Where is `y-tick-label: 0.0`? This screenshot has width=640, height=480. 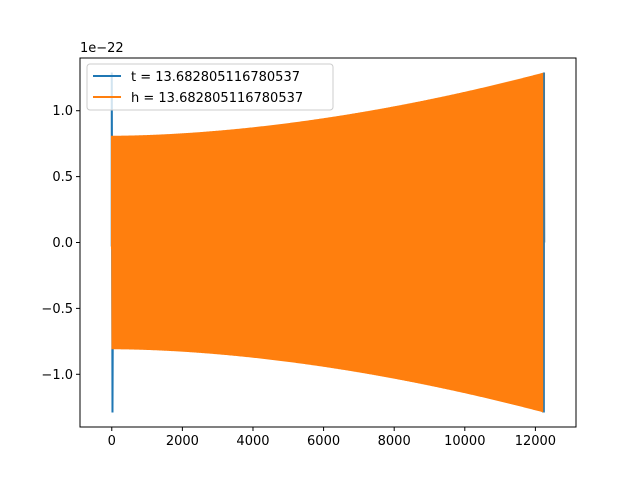 y-tick-label: 0.0 is located at coordinates (62, 243).